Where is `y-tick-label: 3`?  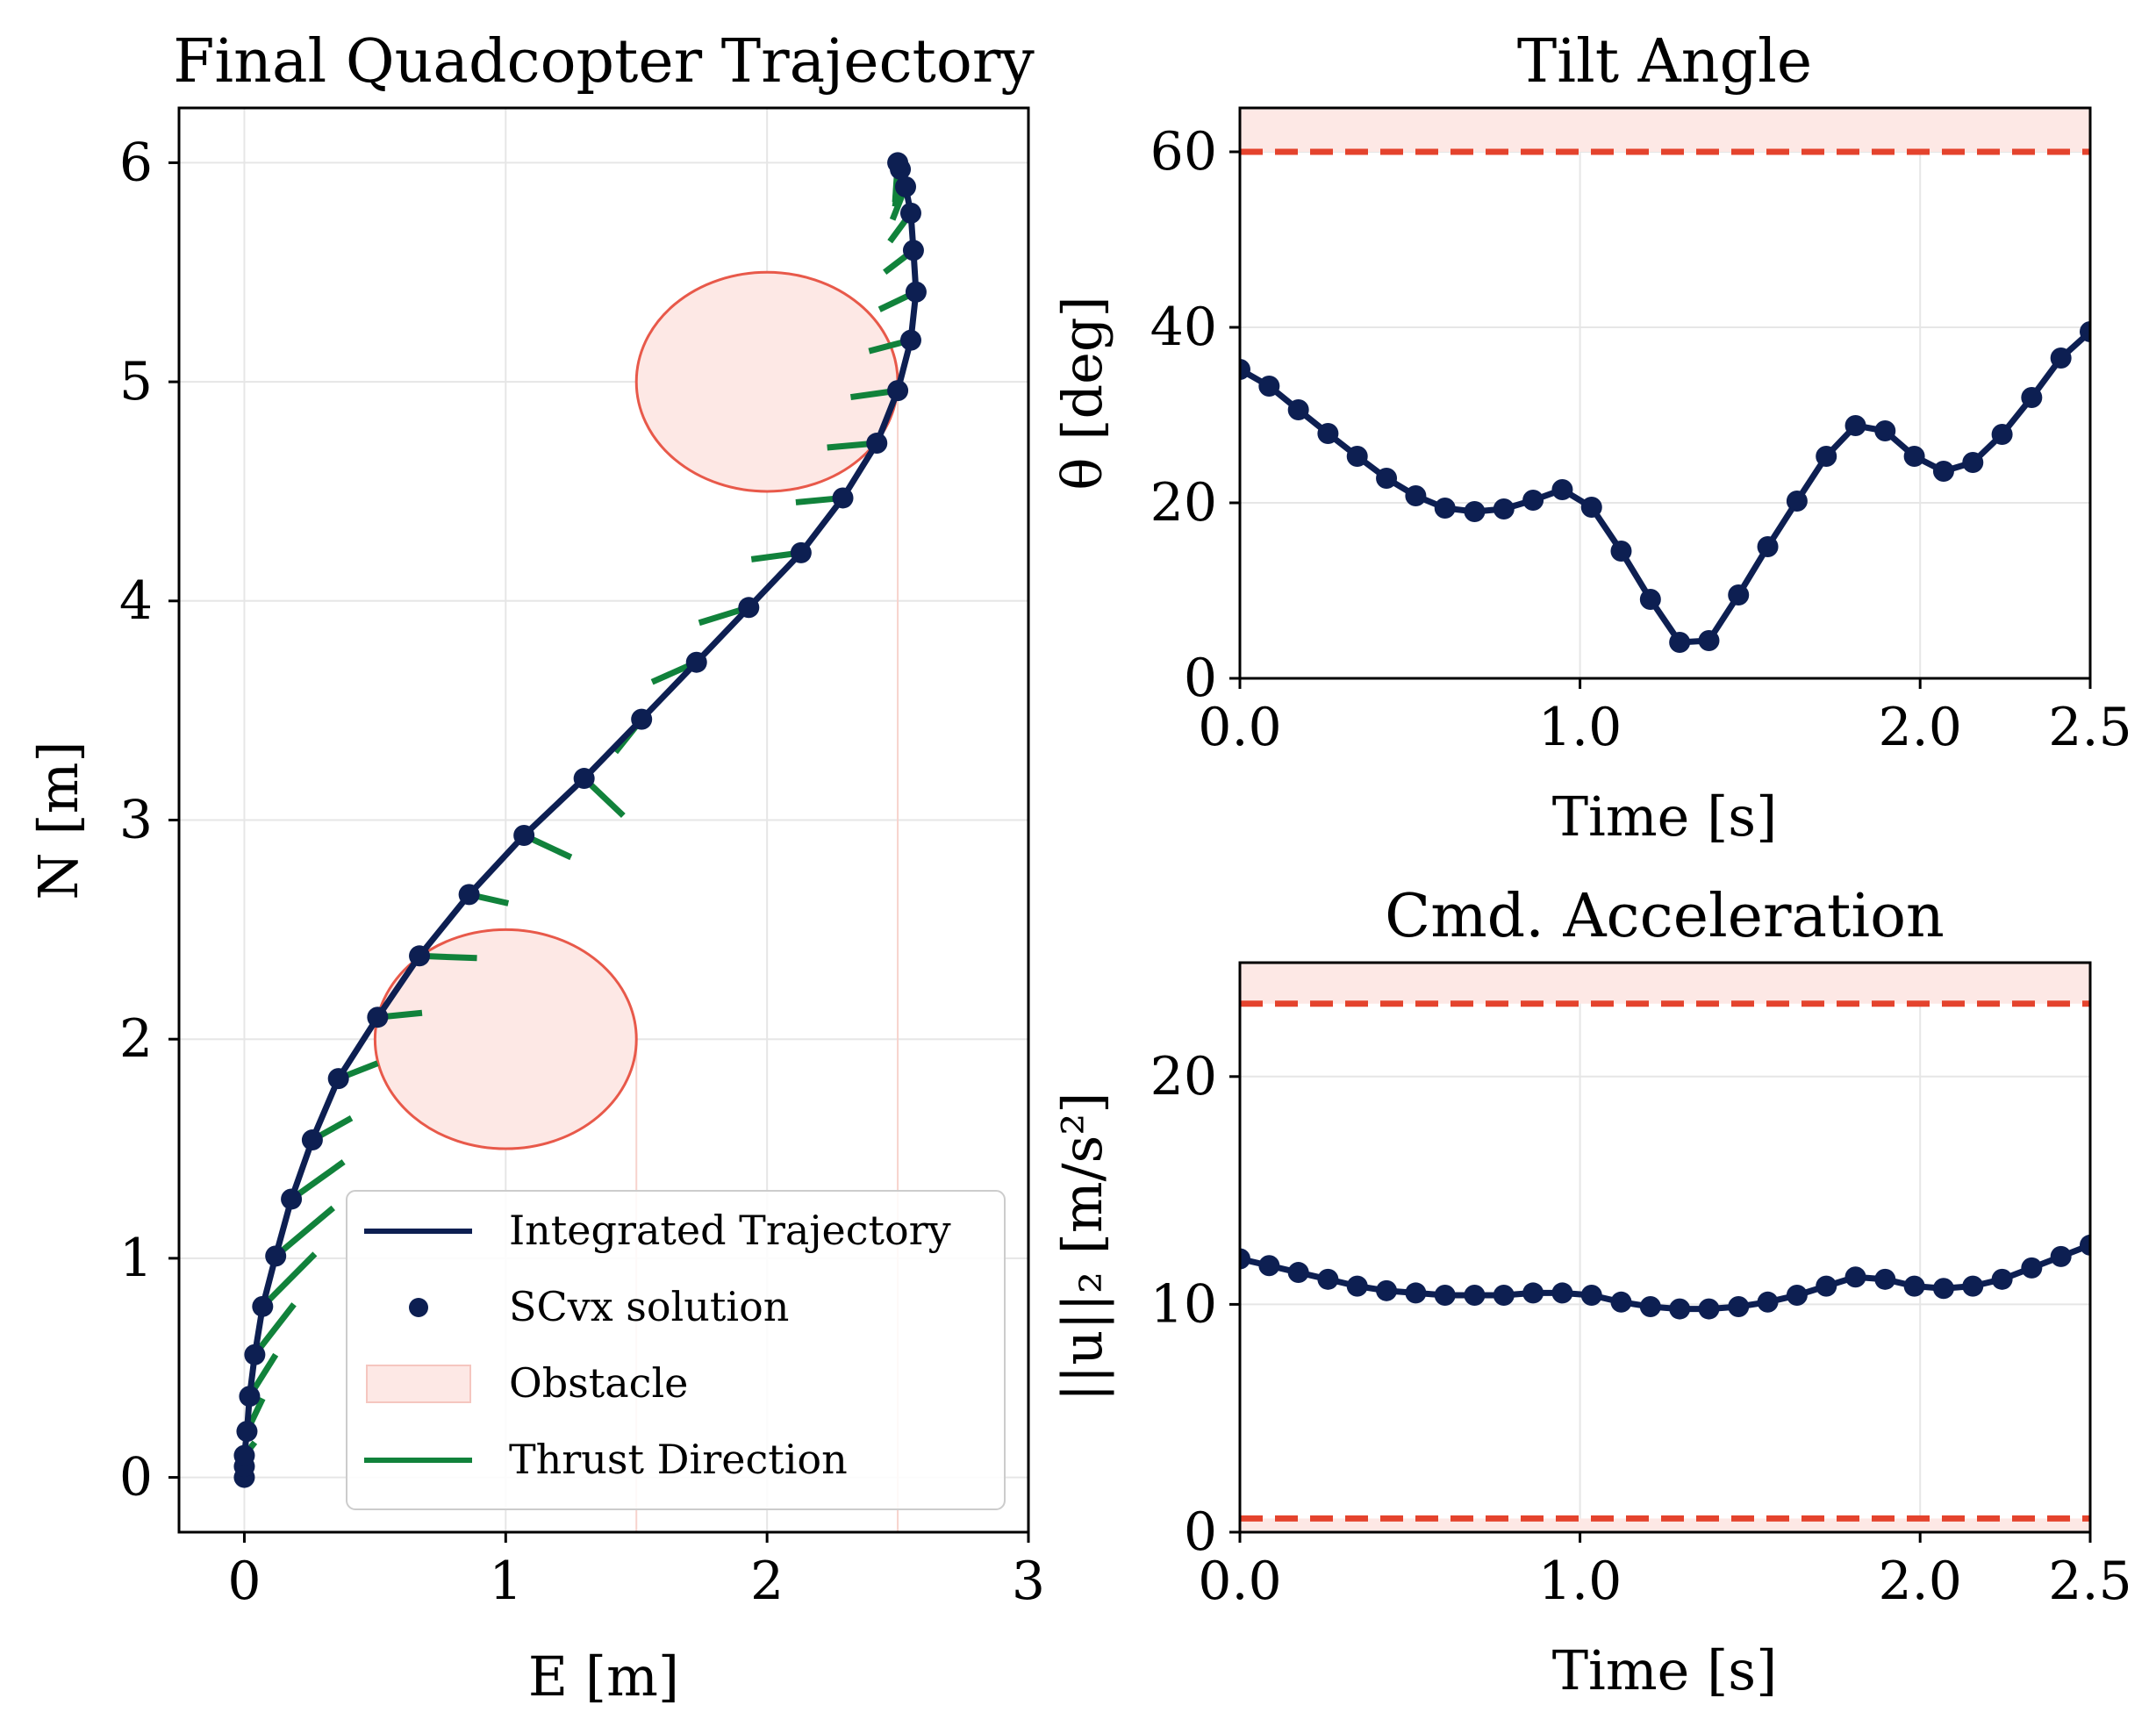
y-tick-label: 3 is located at coordinates (136, 820).